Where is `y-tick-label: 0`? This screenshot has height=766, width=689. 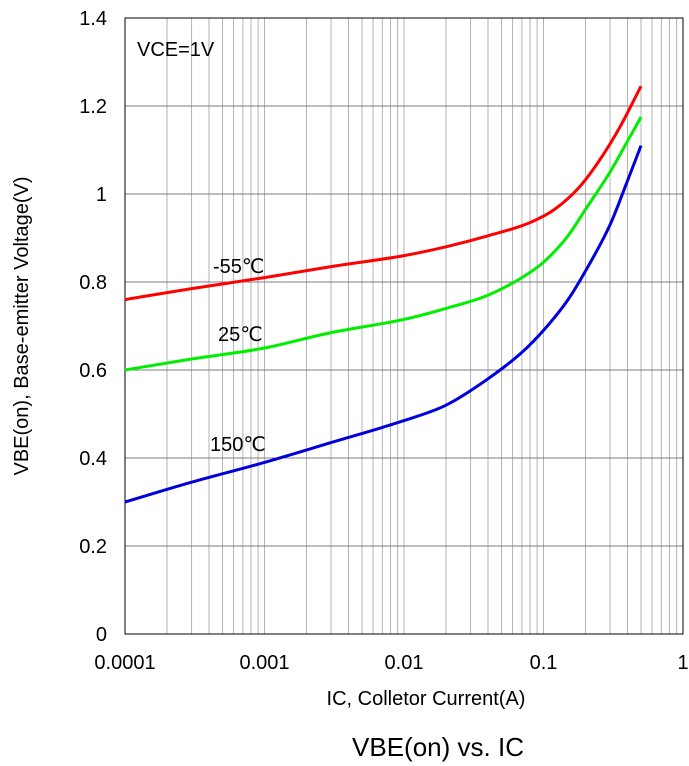
y-tick-label: 0 is located at coordinates (101, 635).